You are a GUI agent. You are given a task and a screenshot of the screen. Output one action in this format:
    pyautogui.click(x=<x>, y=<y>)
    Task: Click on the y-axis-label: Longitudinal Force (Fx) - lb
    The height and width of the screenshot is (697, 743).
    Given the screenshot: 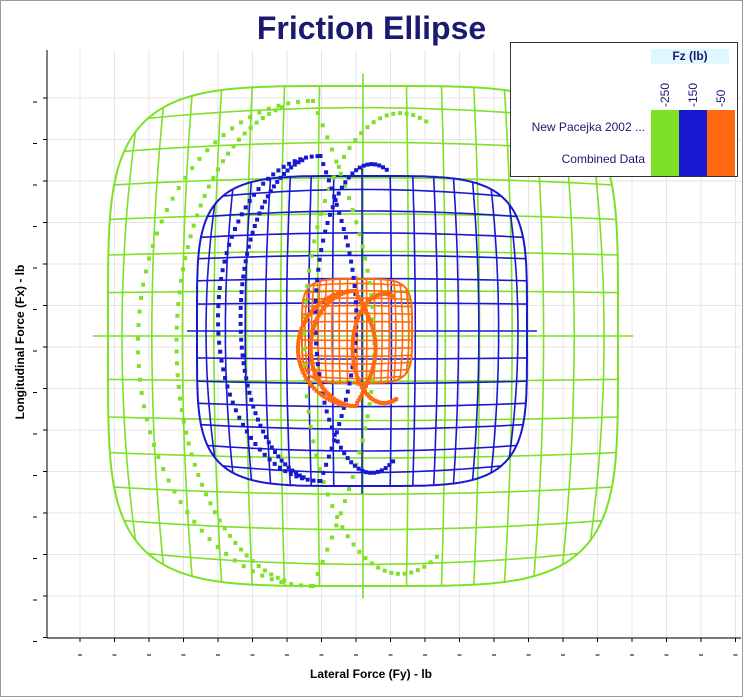 What is the action you would take?
    pyautogui.click(x=20, y=342)
    